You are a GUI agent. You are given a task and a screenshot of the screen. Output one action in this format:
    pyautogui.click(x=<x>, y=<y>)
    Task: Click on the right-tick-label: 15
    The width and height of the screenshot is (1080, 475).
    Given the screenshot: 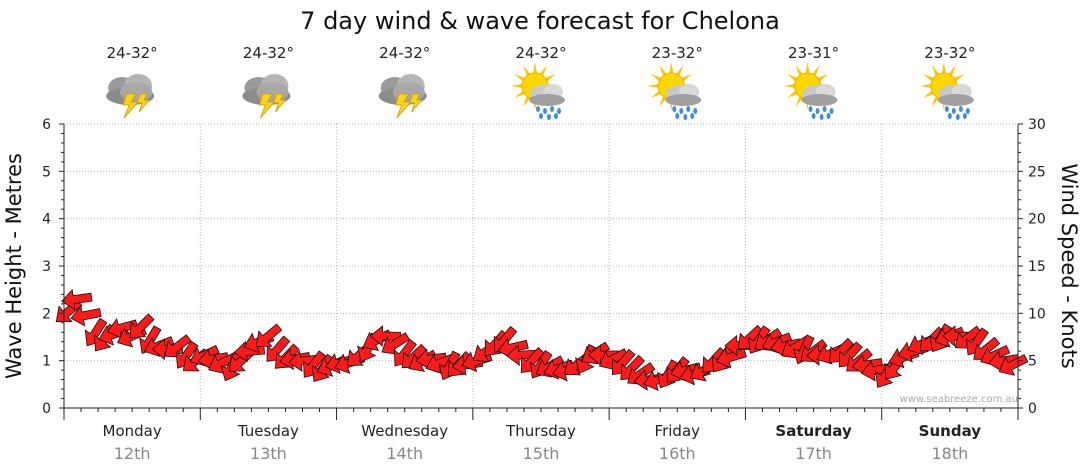 What is the action you would take?
    pyautogui.click(x=1037, y=267)
    